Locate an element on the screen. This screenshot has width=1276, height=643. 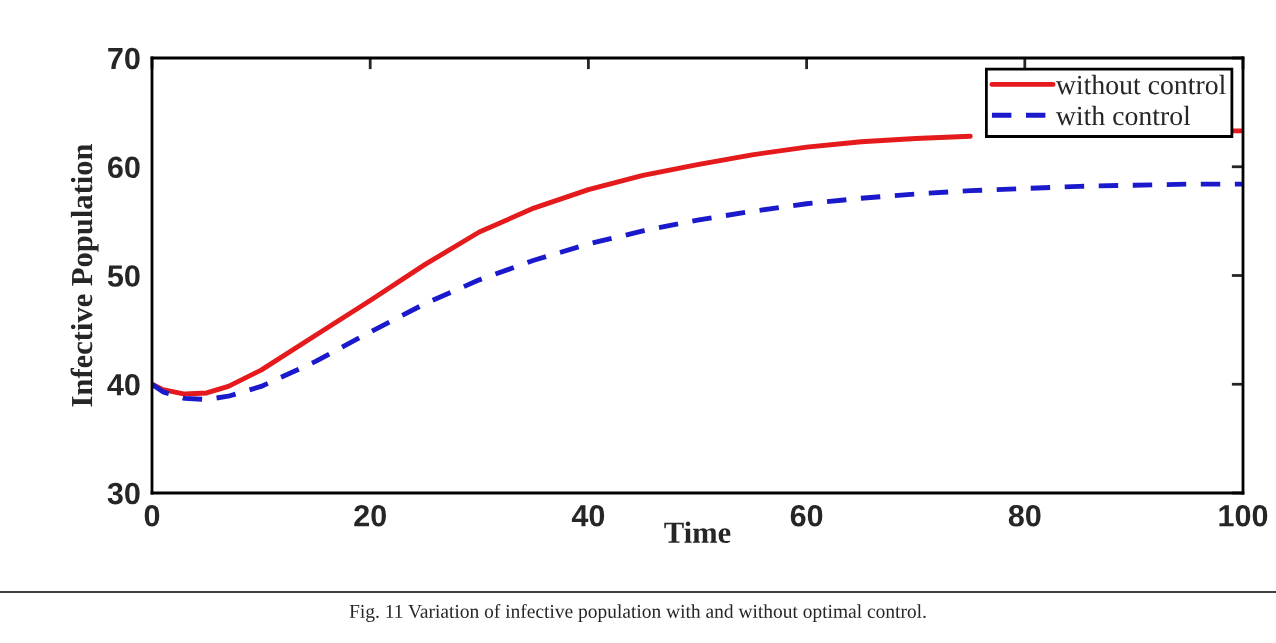
x-tick-label: 60 is located at coordinates (806, 515).